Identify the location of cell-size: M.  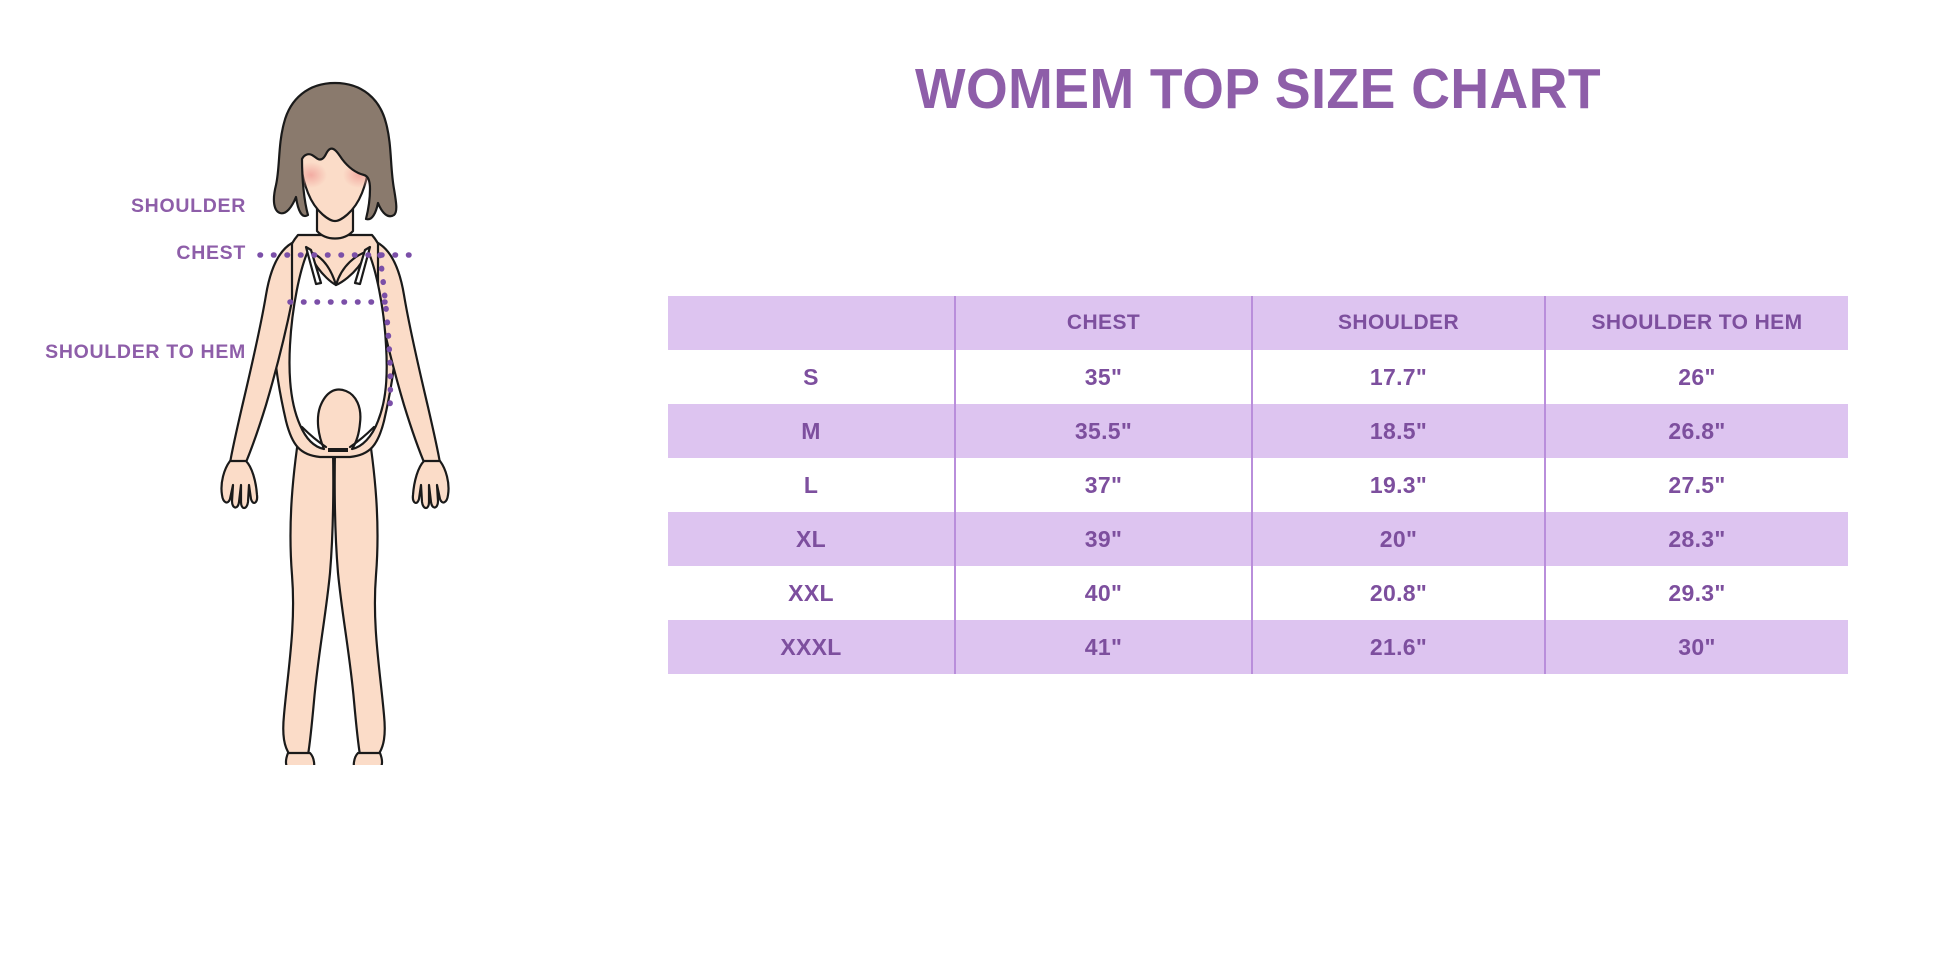
(811, 431).